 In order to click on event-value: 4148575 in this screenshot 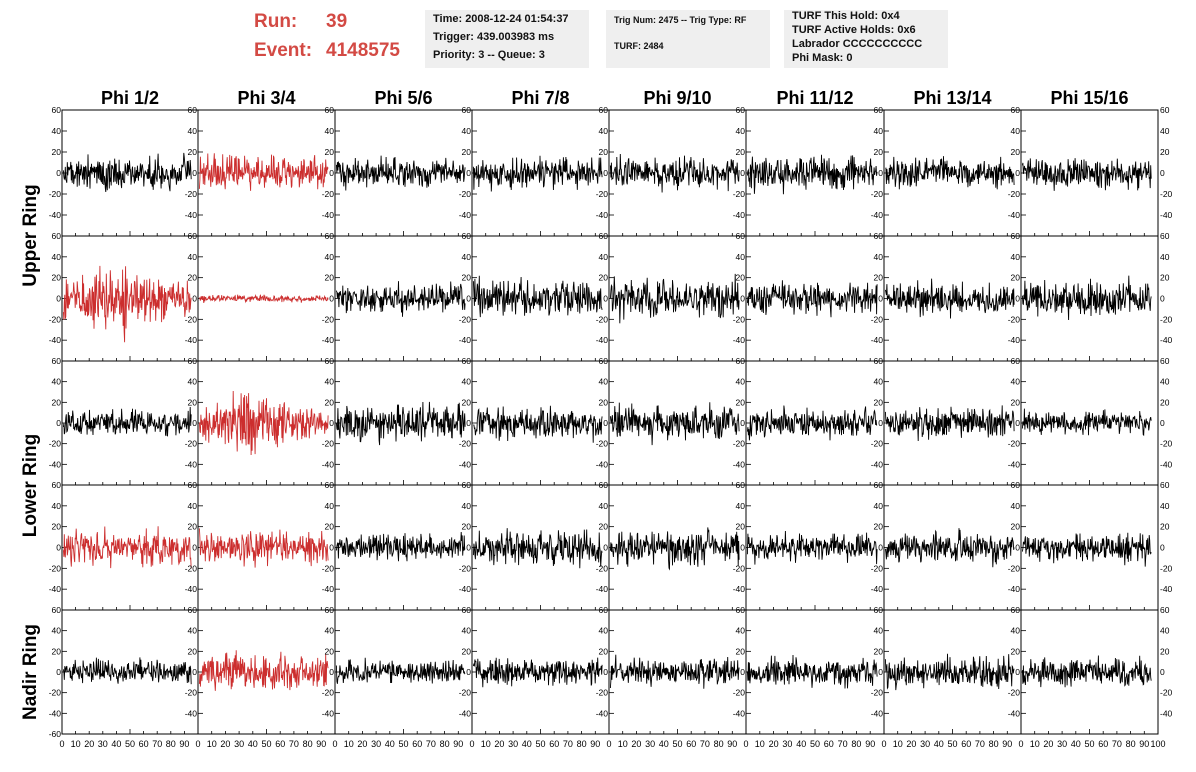, I will do `click(363, 50)`.